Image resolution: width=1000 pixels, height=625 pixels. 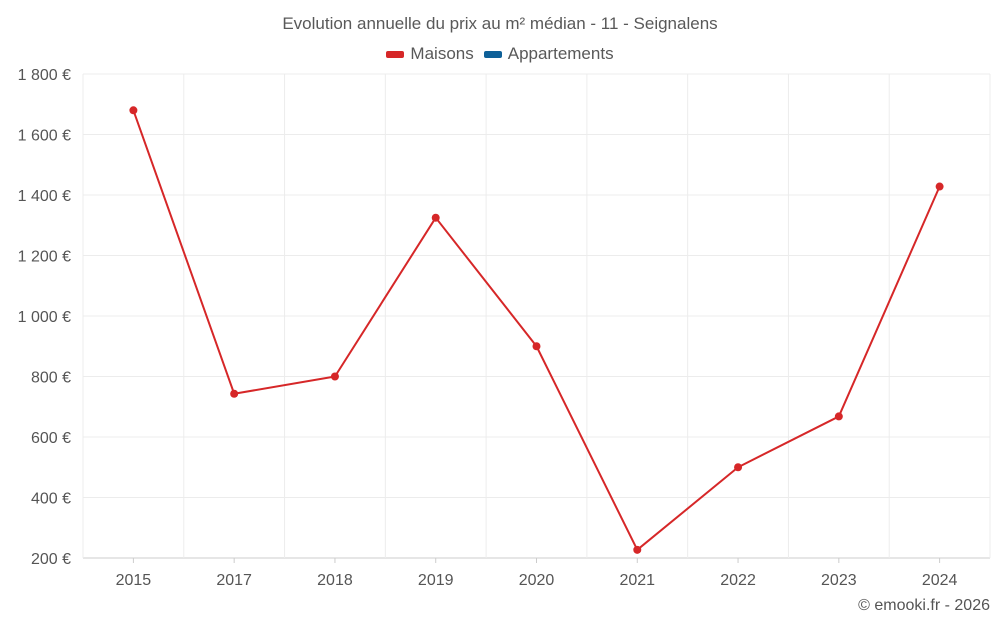 I want to click on legend-swatch-appartements, so click(x=492, y=54).